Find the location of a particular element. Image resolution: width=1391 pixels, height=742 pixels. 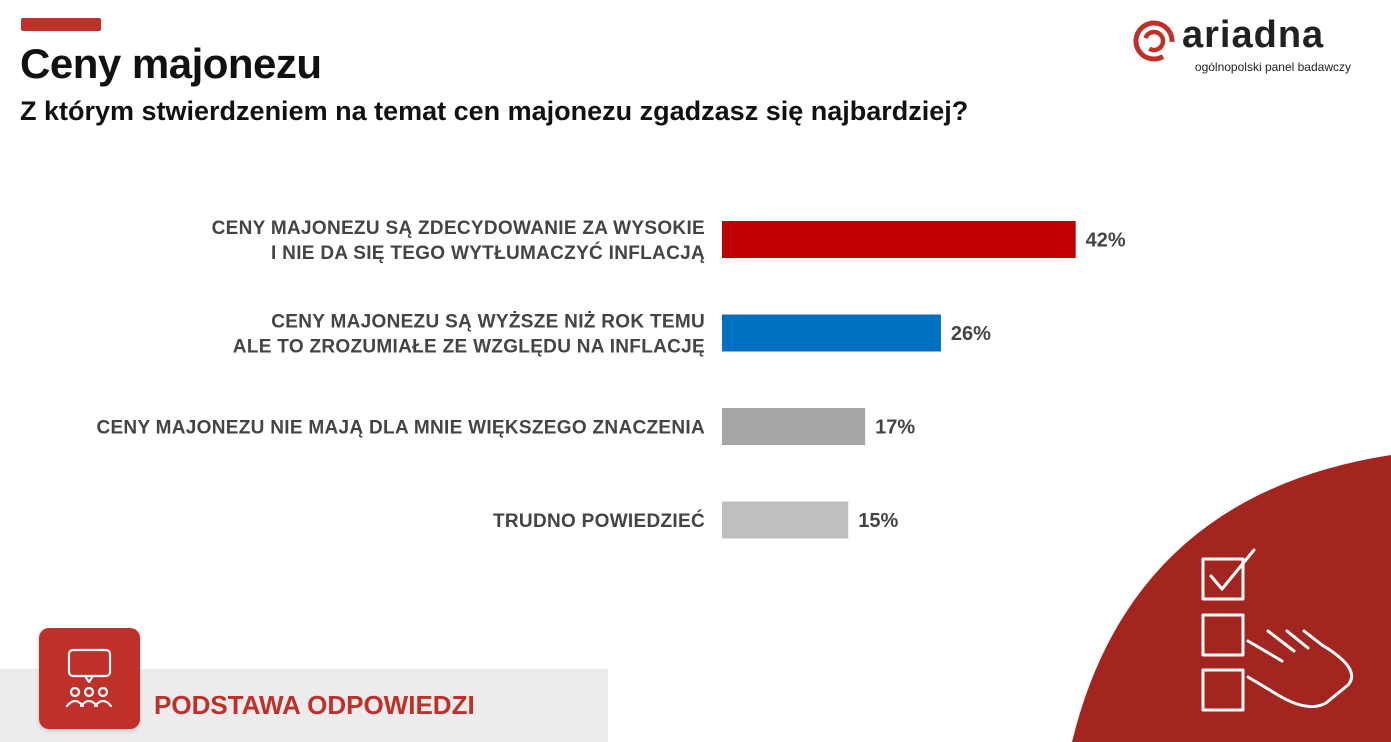

footer-icon-box is located at coordinates (89, 678).